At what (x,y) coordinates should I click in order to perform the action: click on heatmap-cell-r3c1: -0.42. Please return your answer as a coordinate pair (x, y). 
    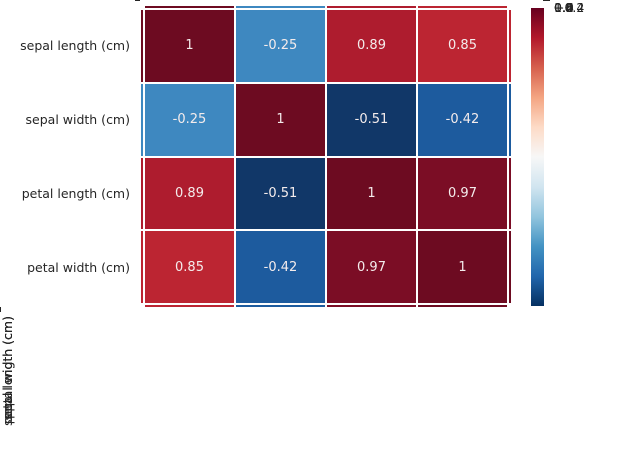
    Looking at the image, I should click on (280, 267).